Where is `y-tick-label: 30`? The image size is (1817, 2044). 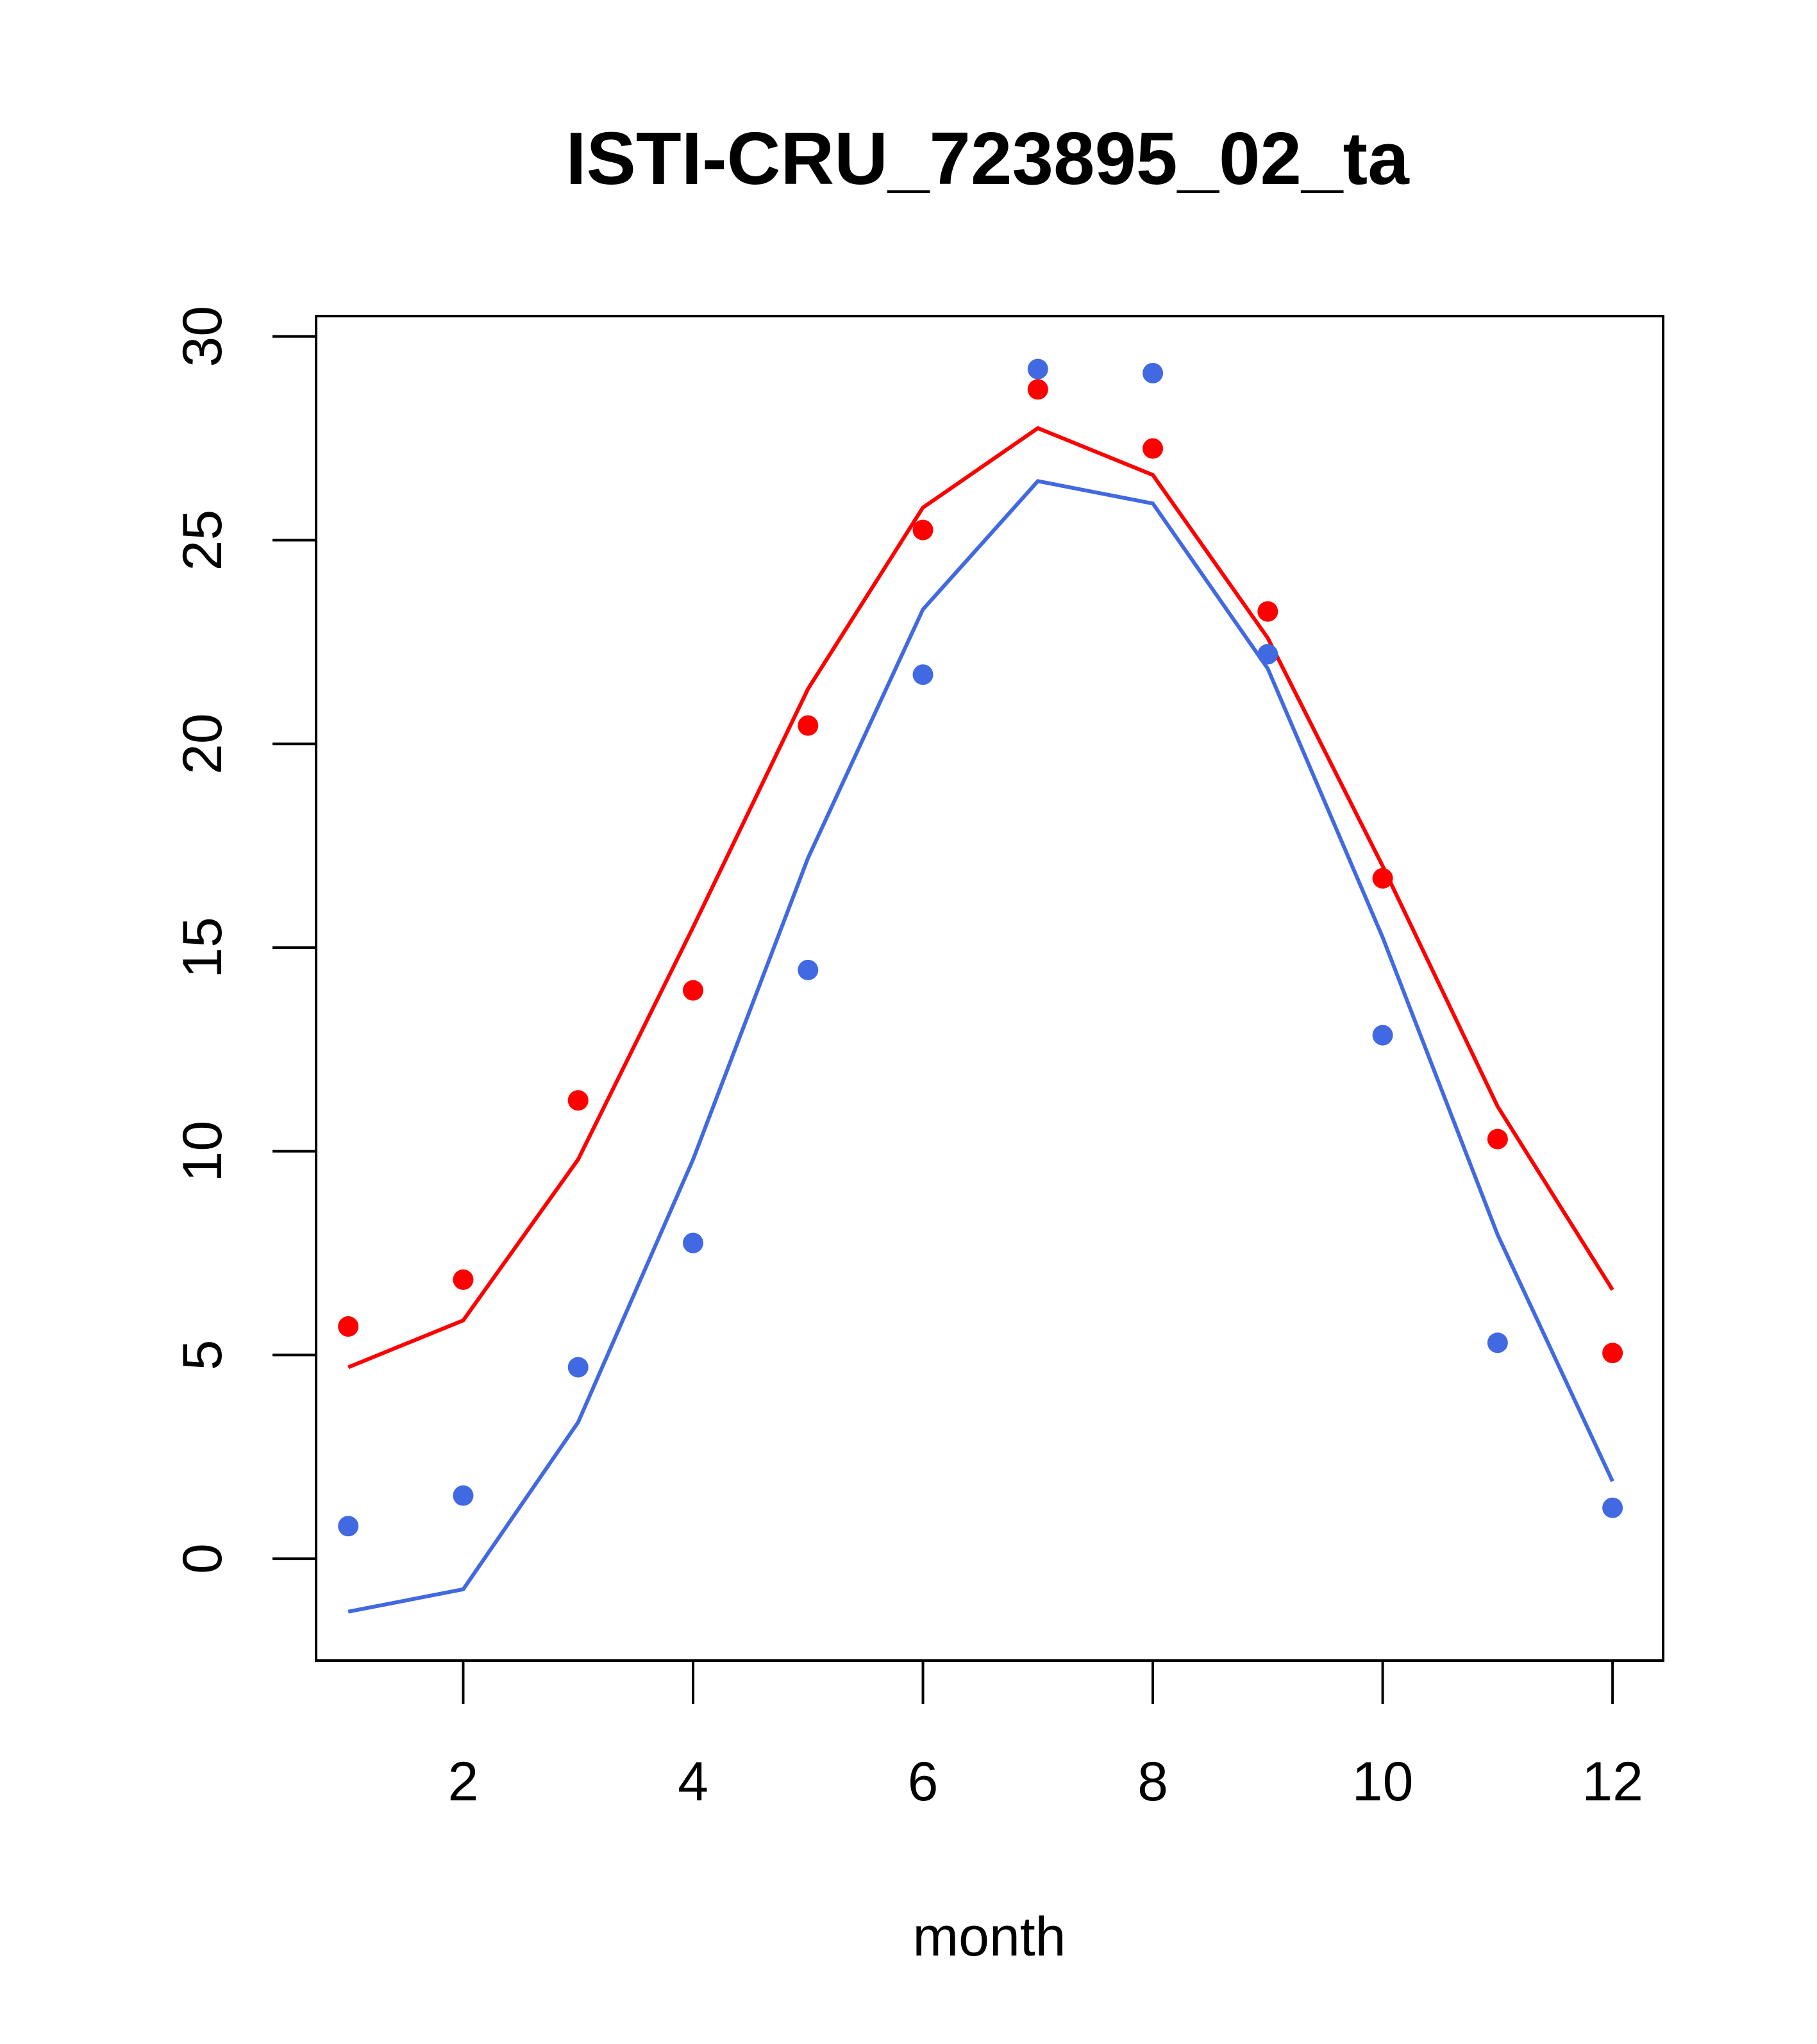 y-tick-label: 30 is located at coordinates (202, 336).